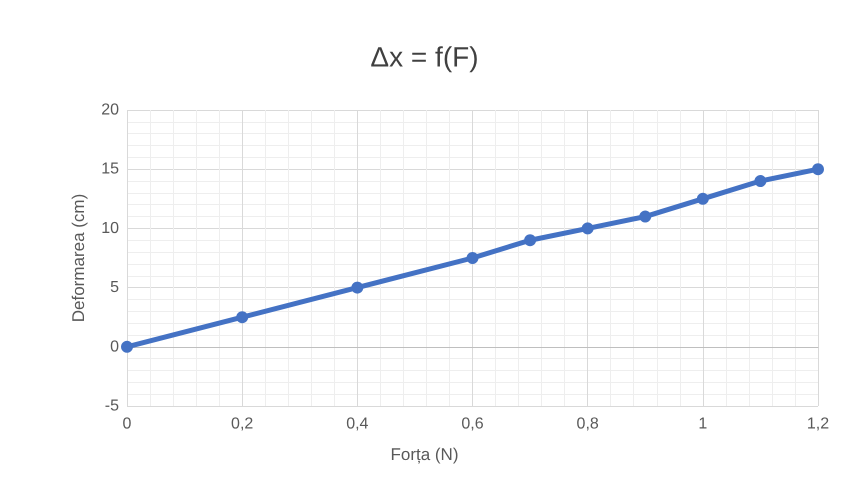  Describe the element at coordinates (110, 228) in the screenshot. I see `y-tick-label: 10` at that location.